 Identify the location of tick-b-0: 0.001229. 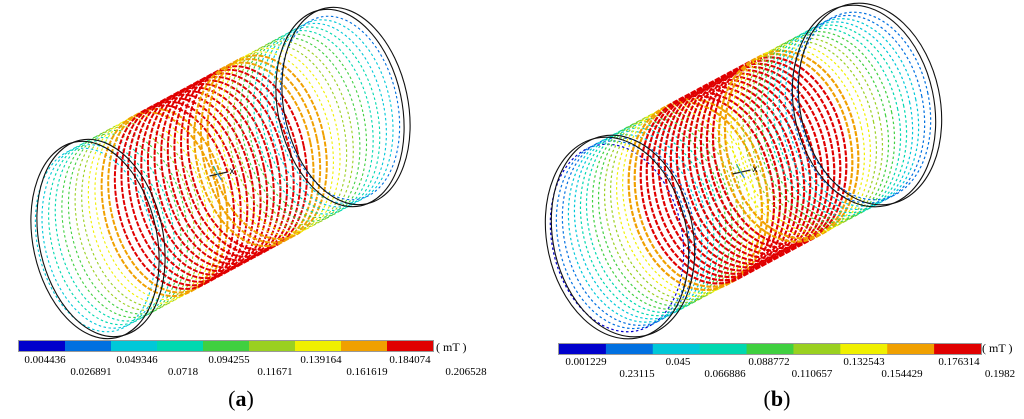
(586, 362).